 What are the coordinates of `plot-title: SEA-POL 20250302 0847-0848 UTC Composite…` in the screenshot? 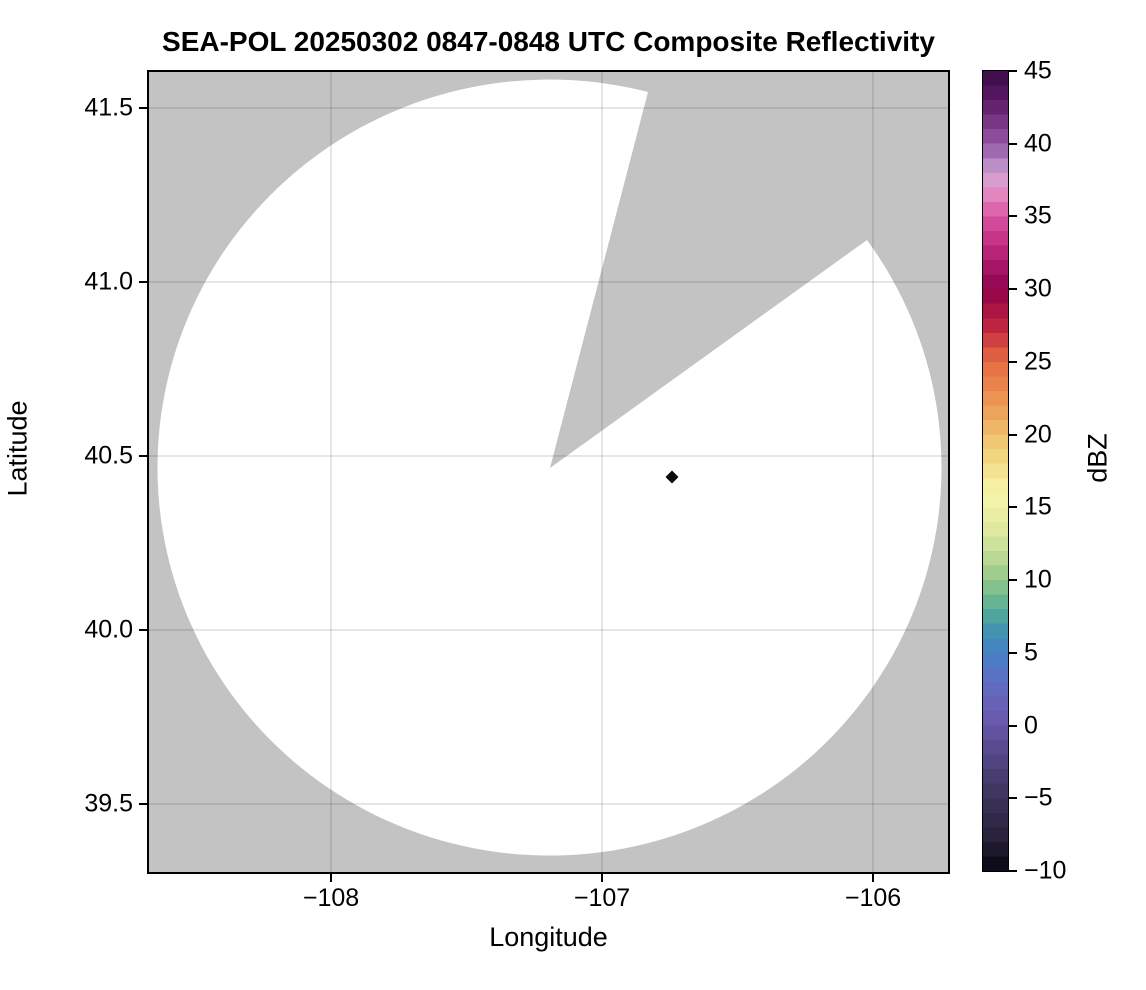 It's located at (548, 41).